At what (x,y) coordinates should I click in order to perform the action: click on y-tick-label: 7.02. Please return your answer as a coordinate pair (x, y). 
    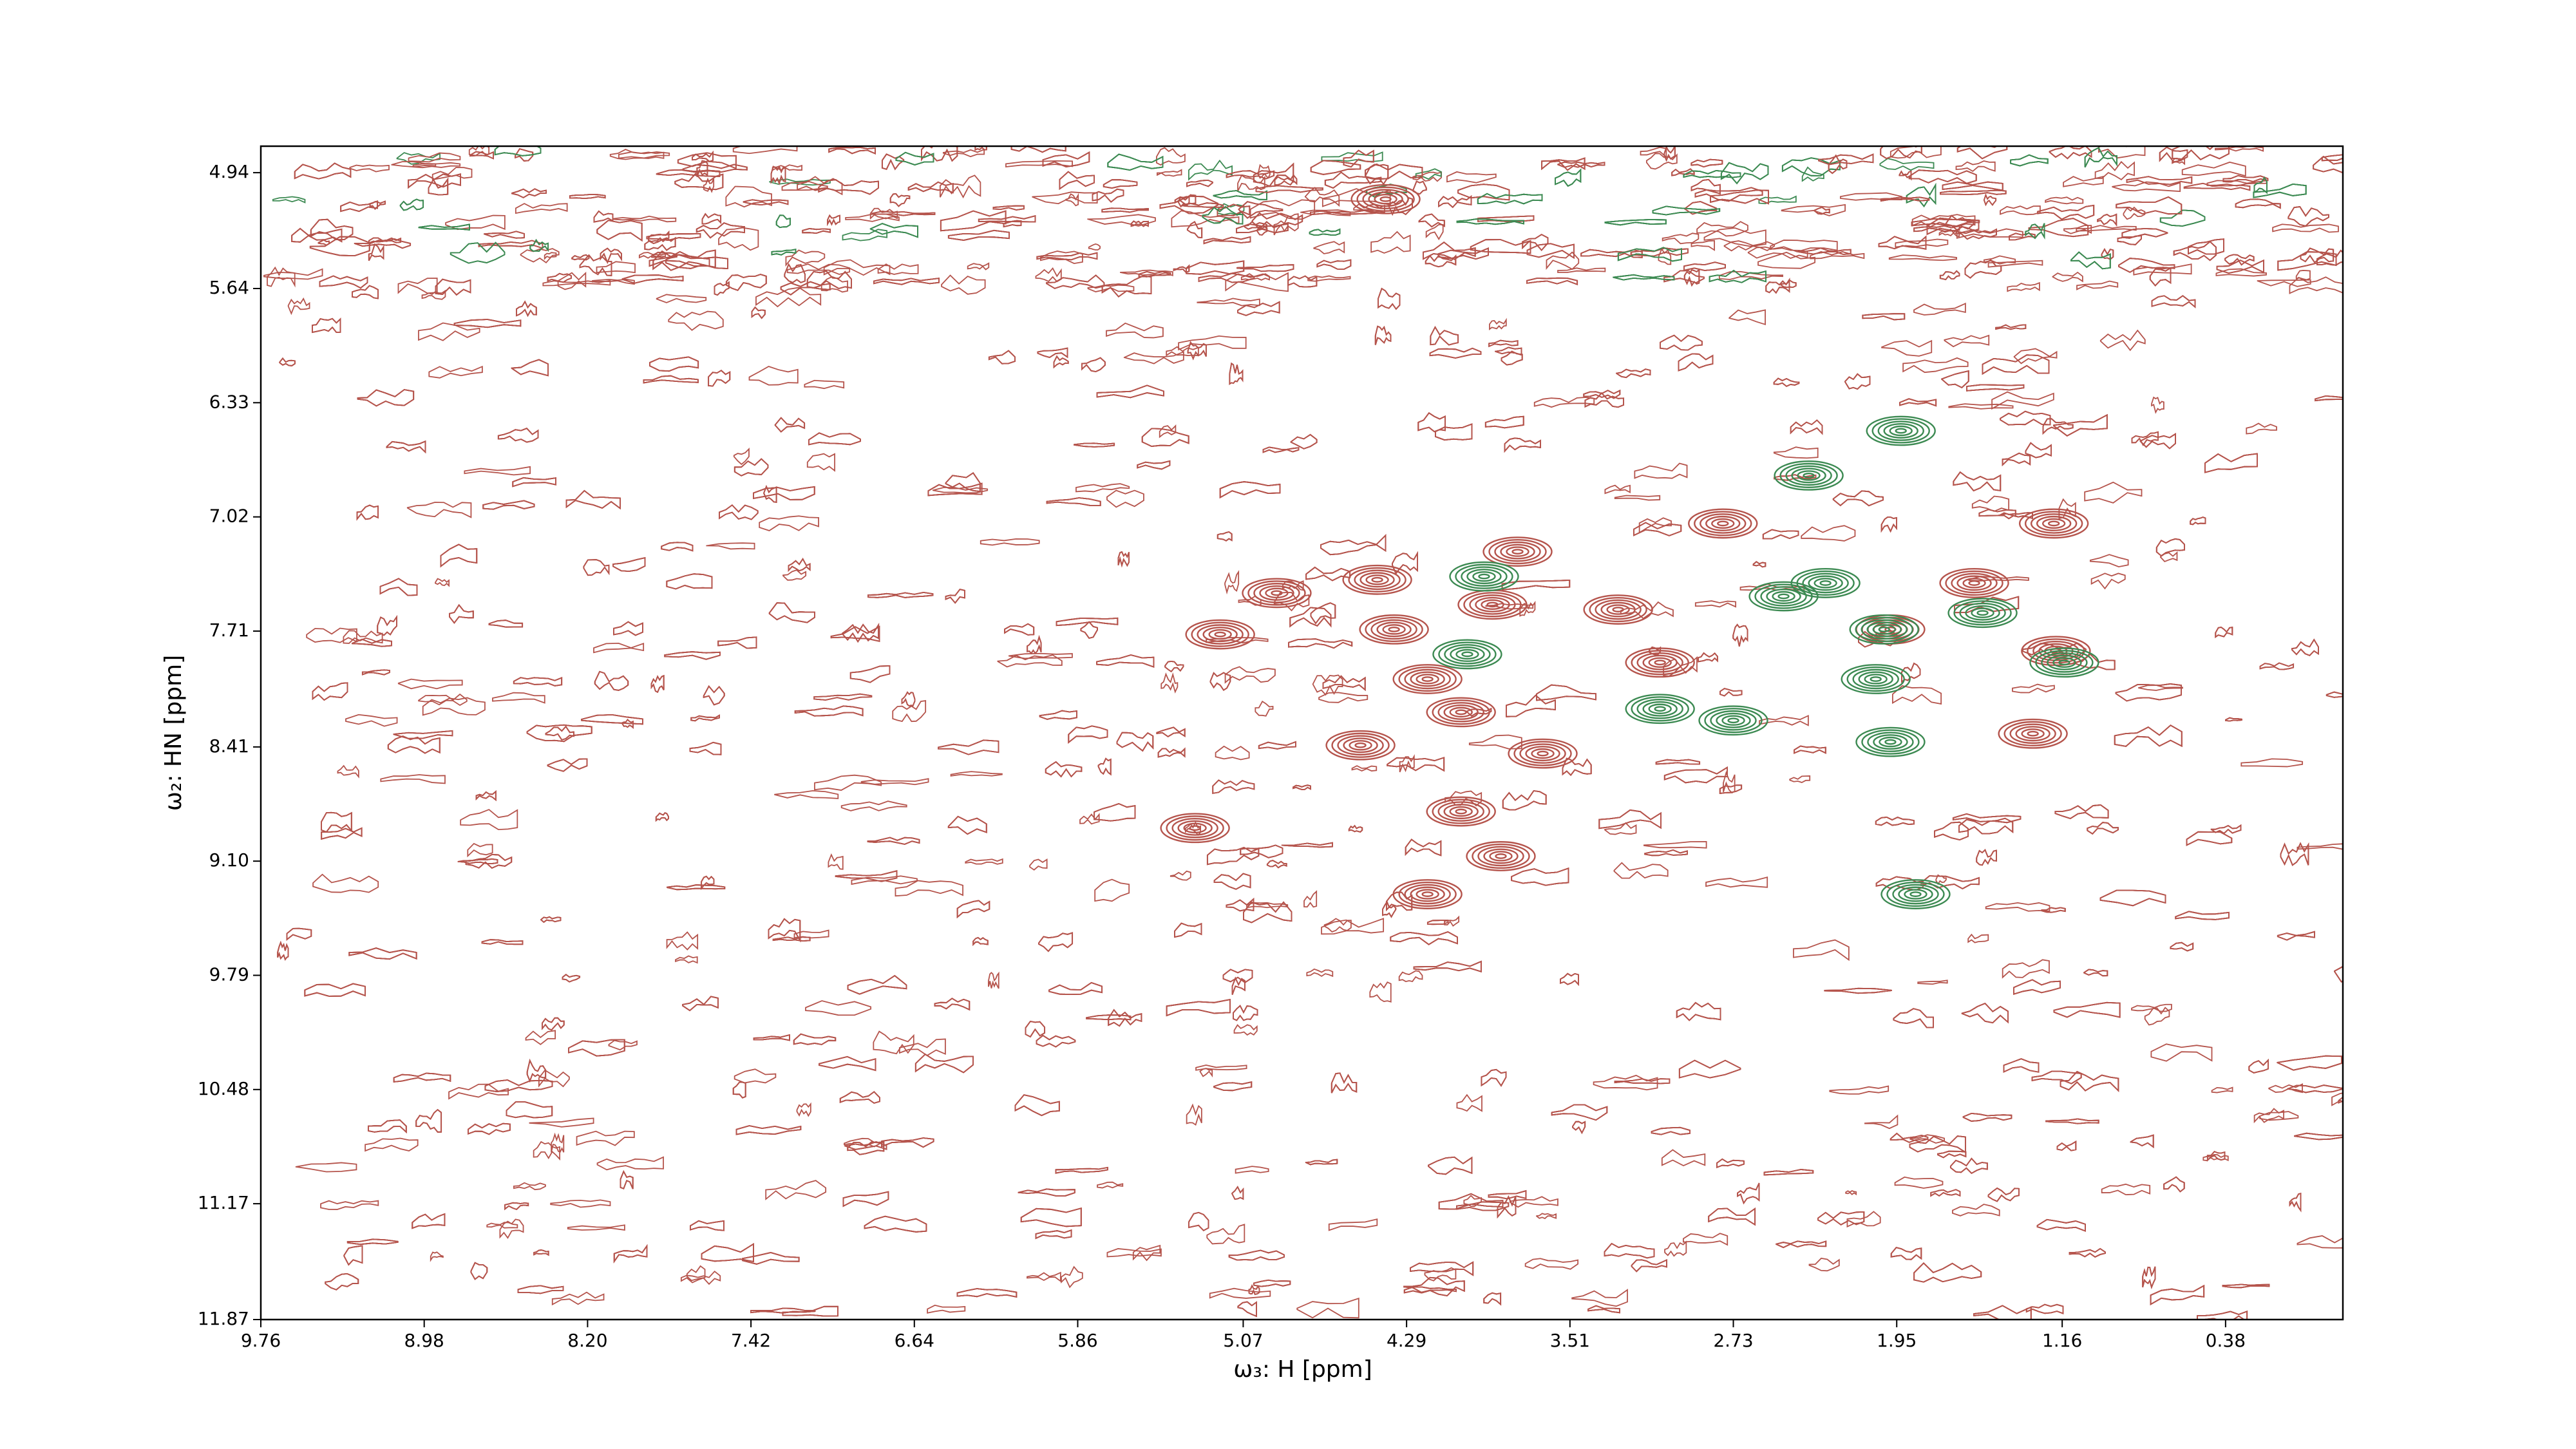
    Looking at the image, I should click on (229, 516).